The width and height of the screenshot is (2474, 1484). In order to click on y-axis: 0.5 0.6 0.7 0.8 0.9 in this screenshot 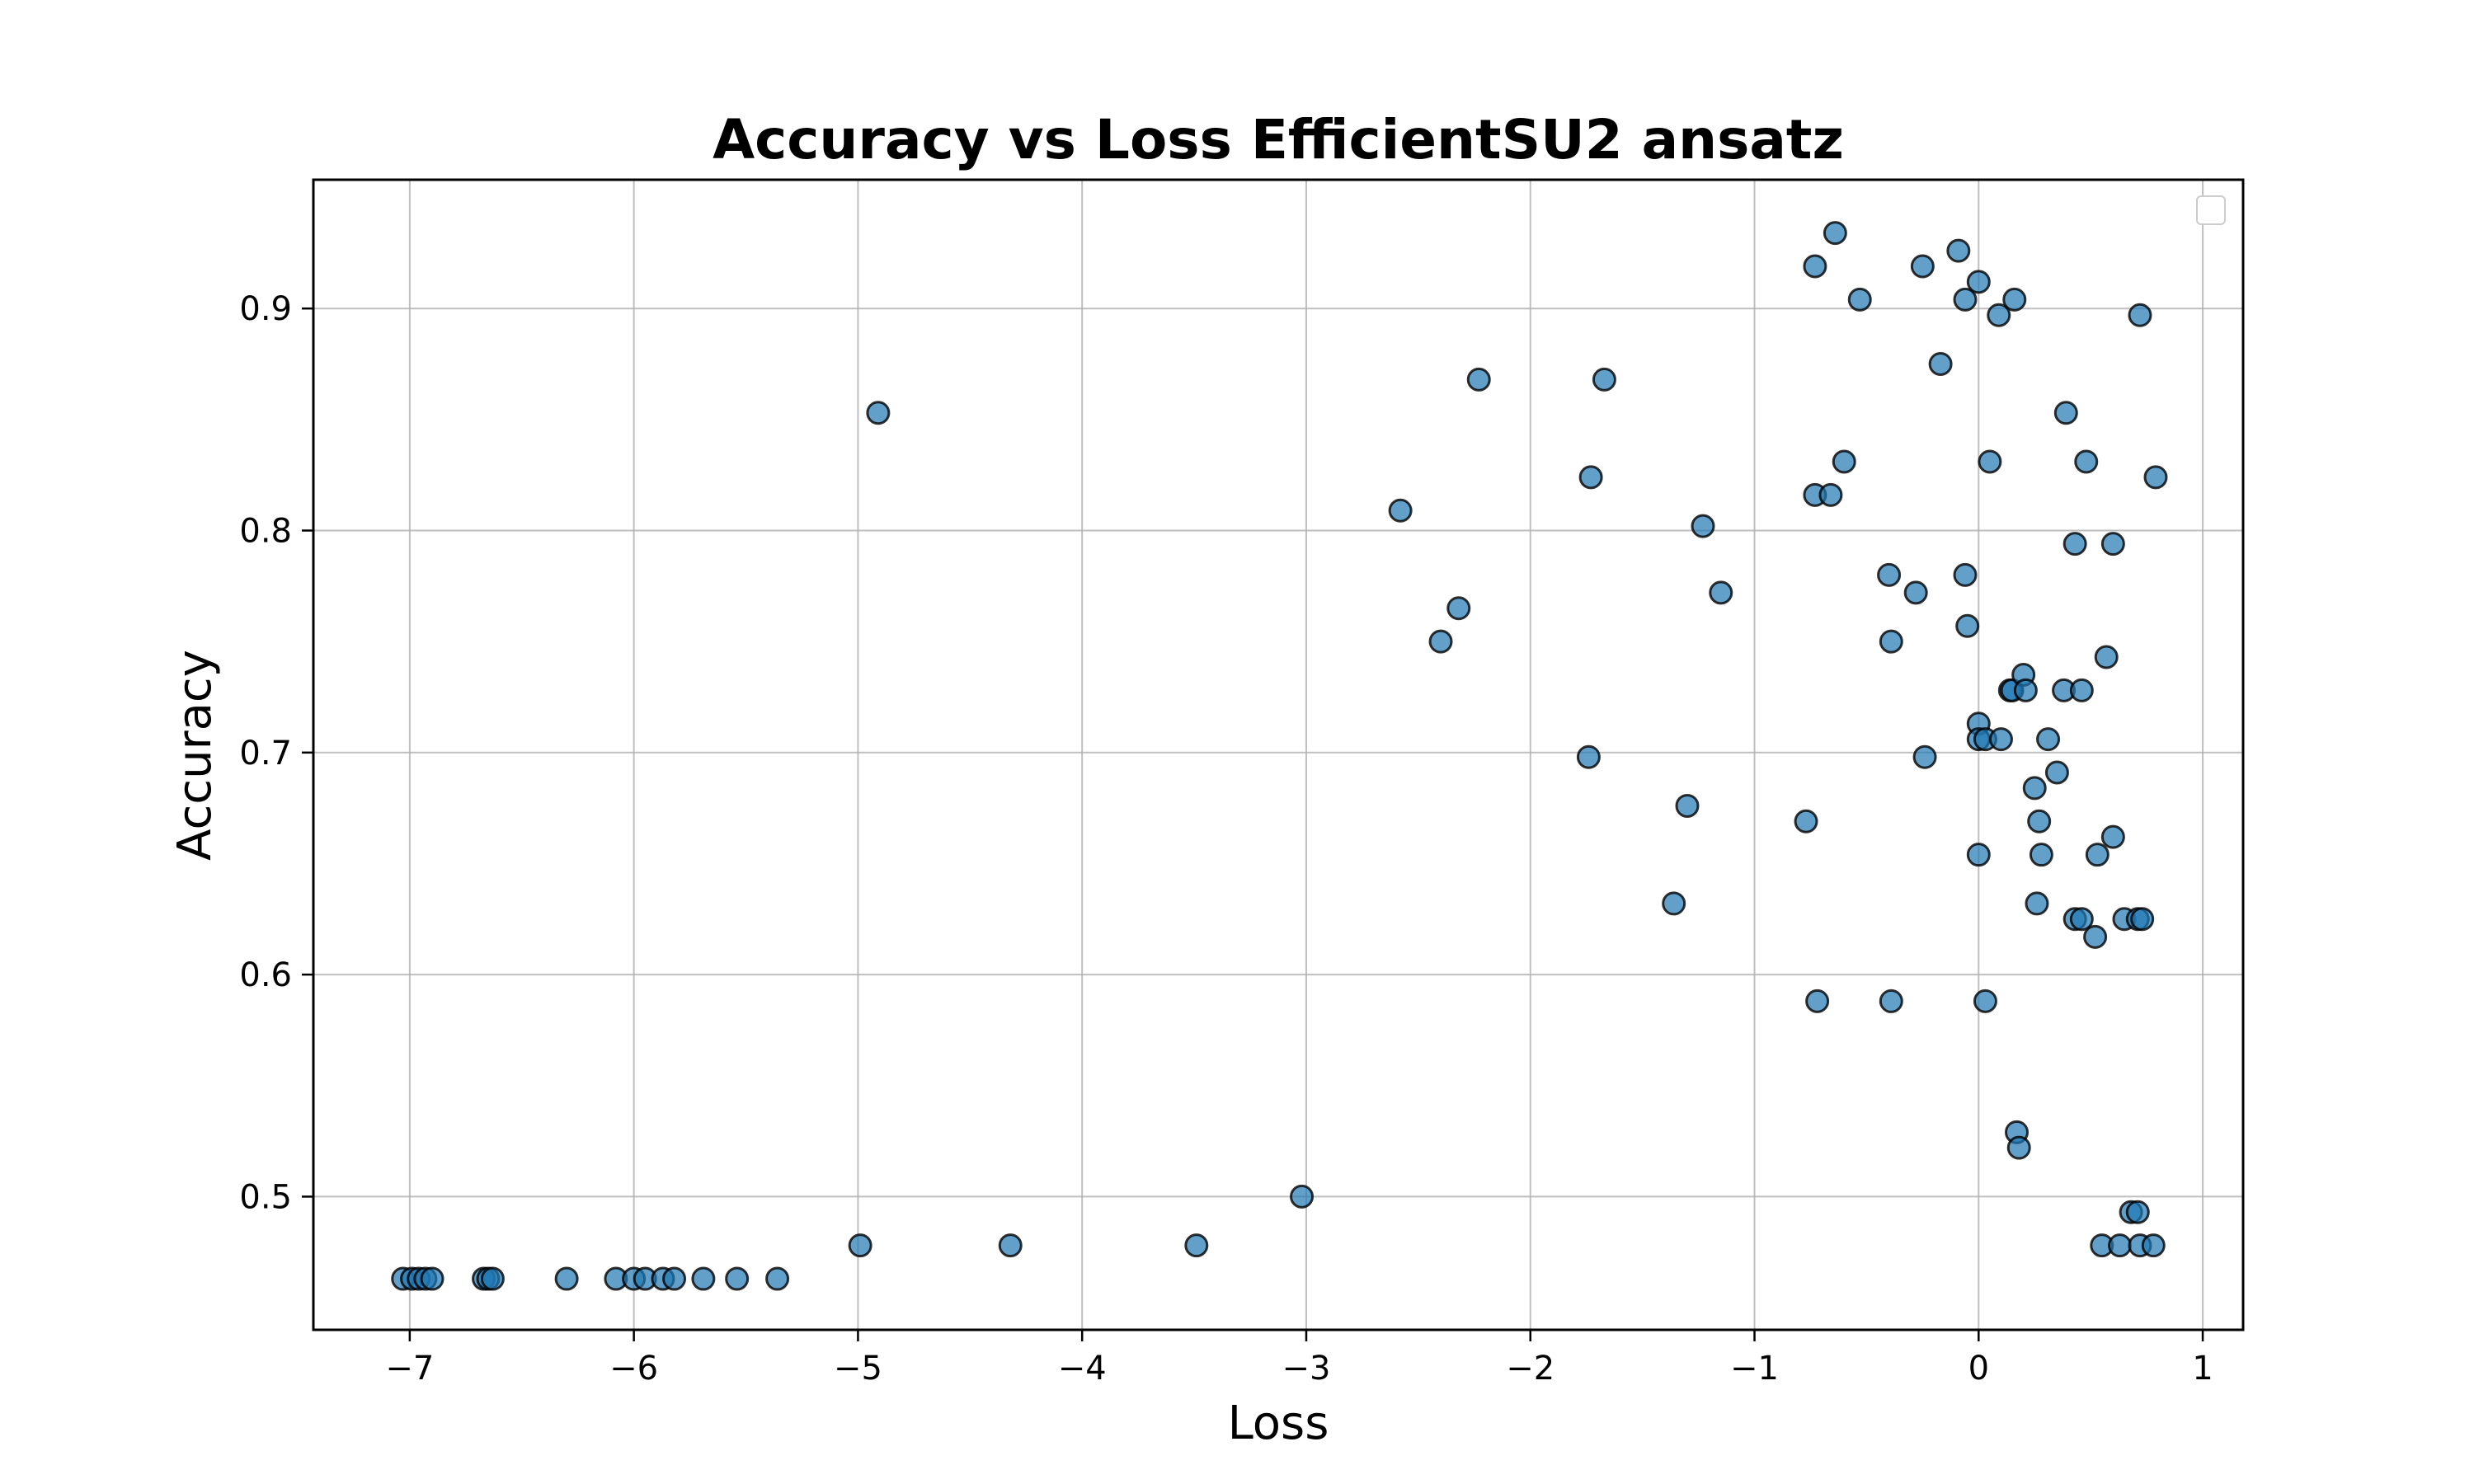, I will do `click(276, 753)`.